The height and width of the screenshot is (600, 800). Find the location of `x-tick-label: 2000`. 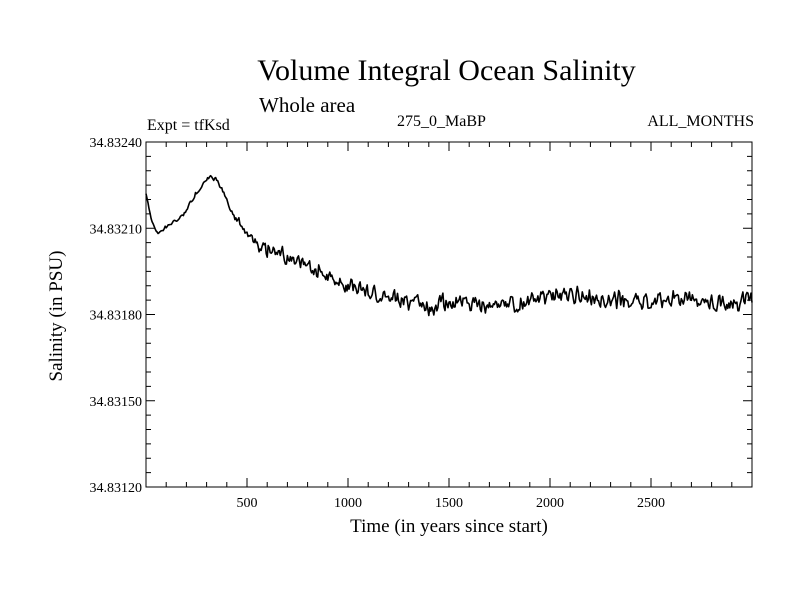

x-tick-label: 2000 is located at coordinates (550, 503).